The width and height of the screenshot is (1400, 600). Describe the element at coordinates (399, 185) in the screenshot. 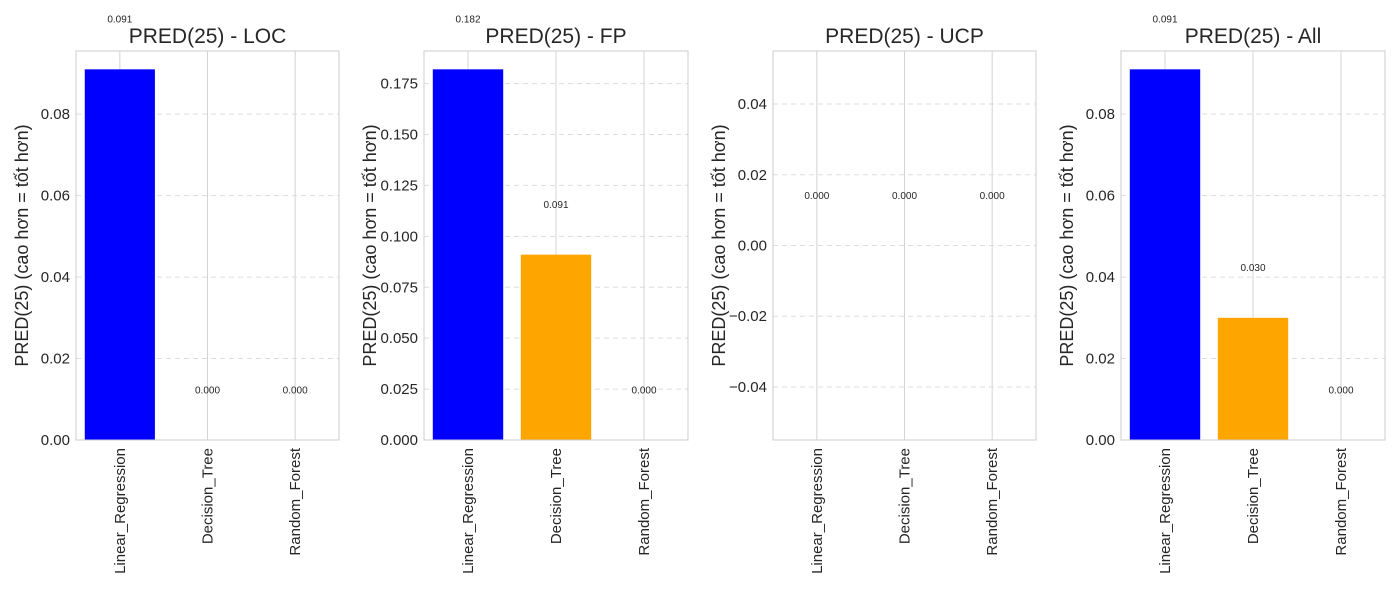

I see `y-tick-label: 0.125` at that location.